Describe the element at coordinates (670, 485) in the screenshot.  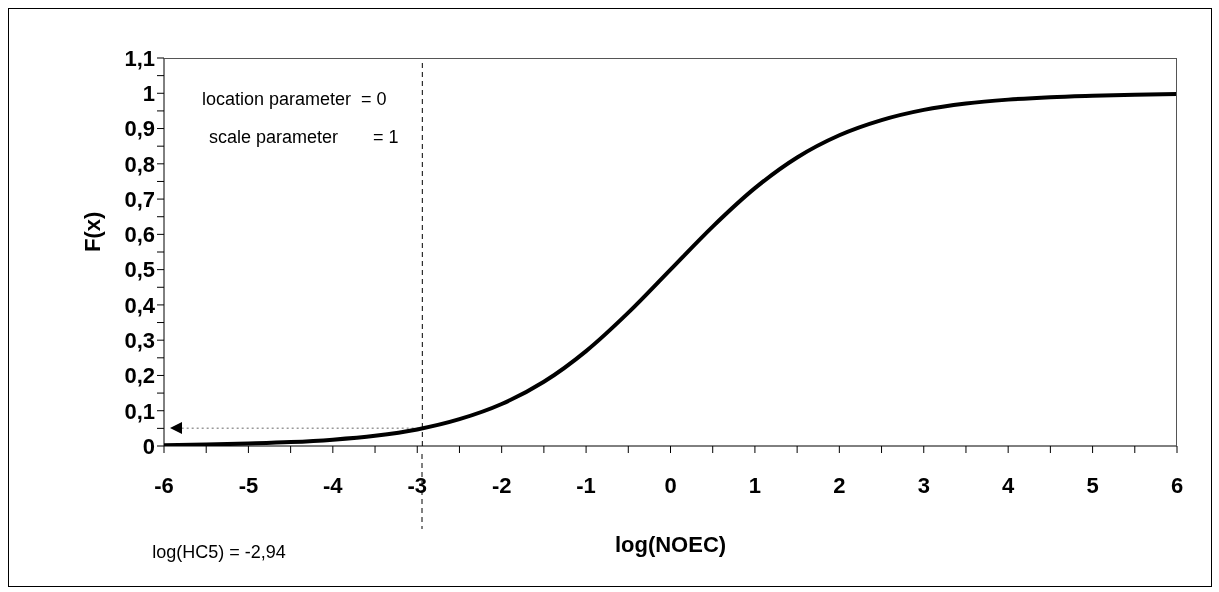
I see `x-tick-label: 0` at that location.